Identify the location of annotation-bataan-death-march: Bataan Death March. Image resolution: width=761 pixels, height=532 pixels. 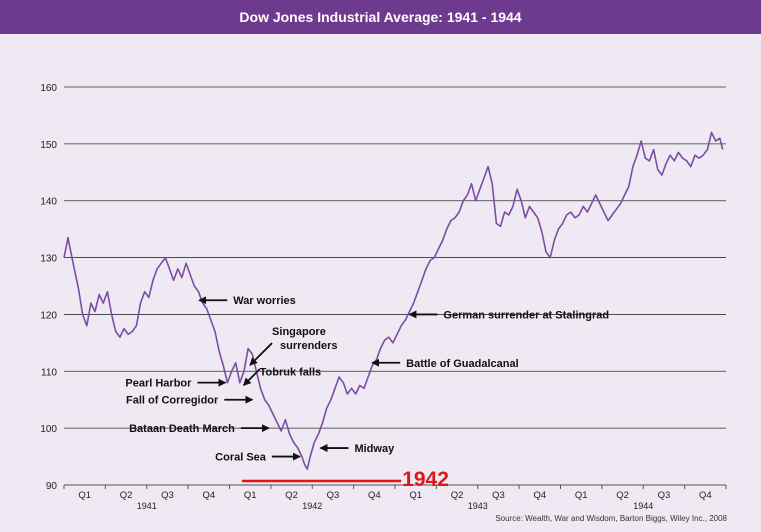
(182, 429).